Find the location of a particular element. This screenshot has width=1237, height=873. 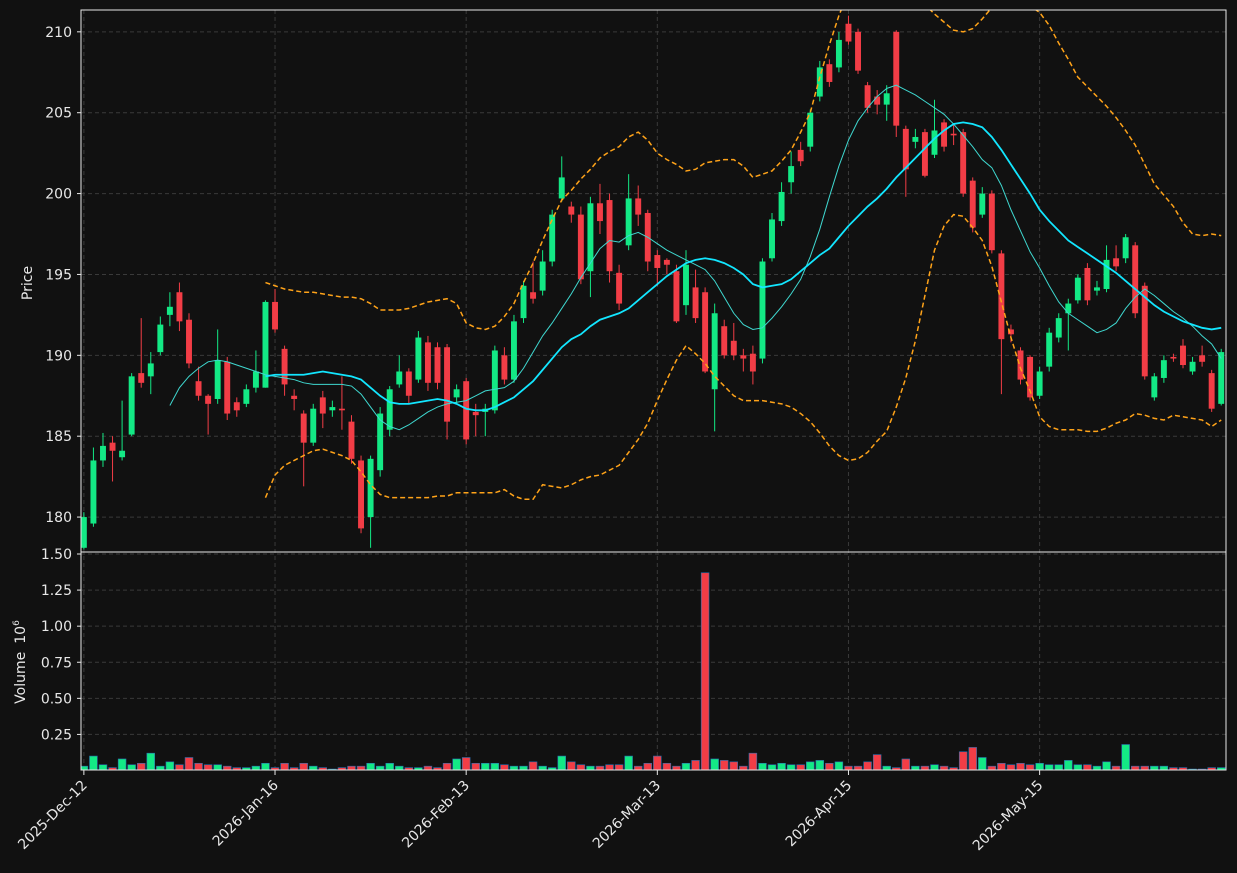

y-tick-label: 185 is located at coordinates (58, 437).